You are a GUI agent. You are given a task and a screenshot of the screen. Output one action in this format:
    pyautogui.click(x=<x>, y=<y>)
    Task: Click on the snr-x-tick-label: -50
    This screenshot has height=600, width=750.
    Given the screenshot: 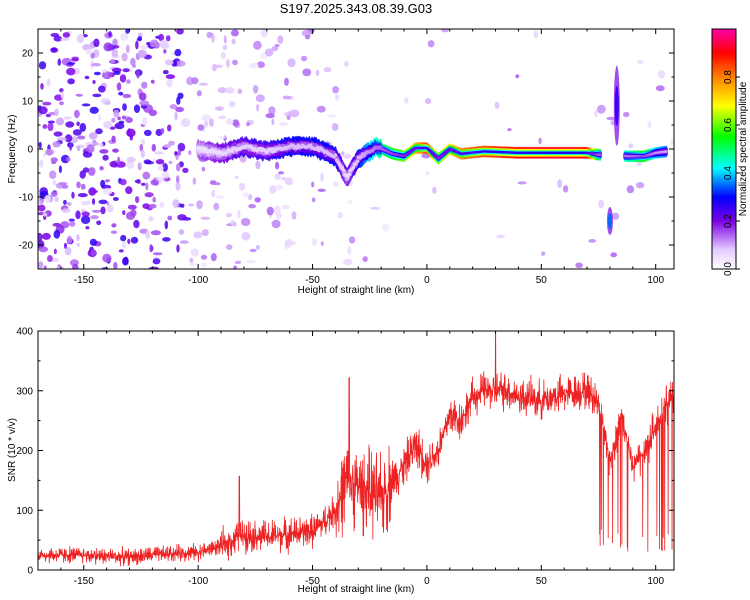 What is the action you would take?
    pyautogui.click(x=312, y=581)
    